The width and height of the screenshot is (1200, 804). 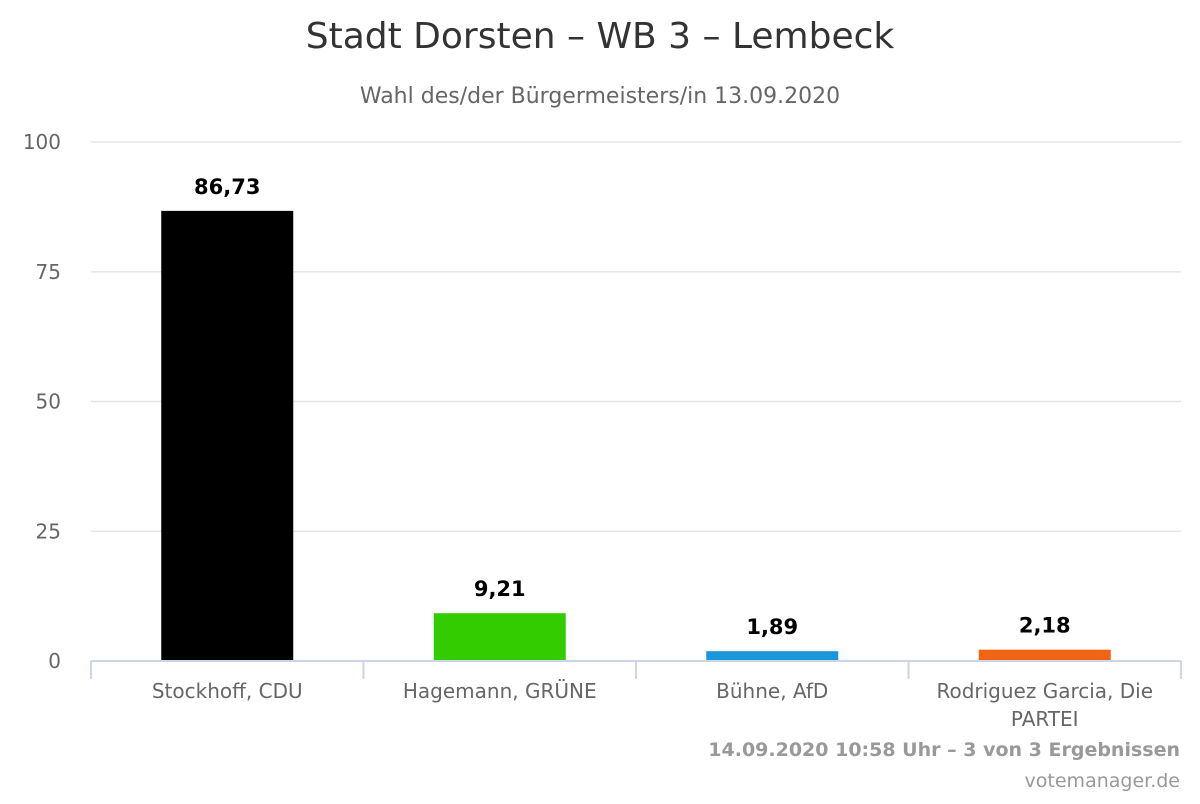 What do you see at coordinates (1045, 626) in the screenshot?
I see `data-label: 2,18` at bounding box center [1045, 626].